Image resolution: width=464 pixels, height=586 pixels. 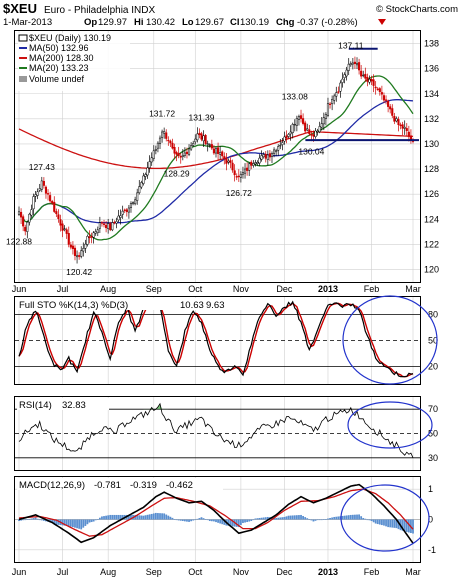 What do you see at coordinates (433, 458) in the screenshot?
I see `rsi-tick-label: 30` at bounding box center [433, 458].